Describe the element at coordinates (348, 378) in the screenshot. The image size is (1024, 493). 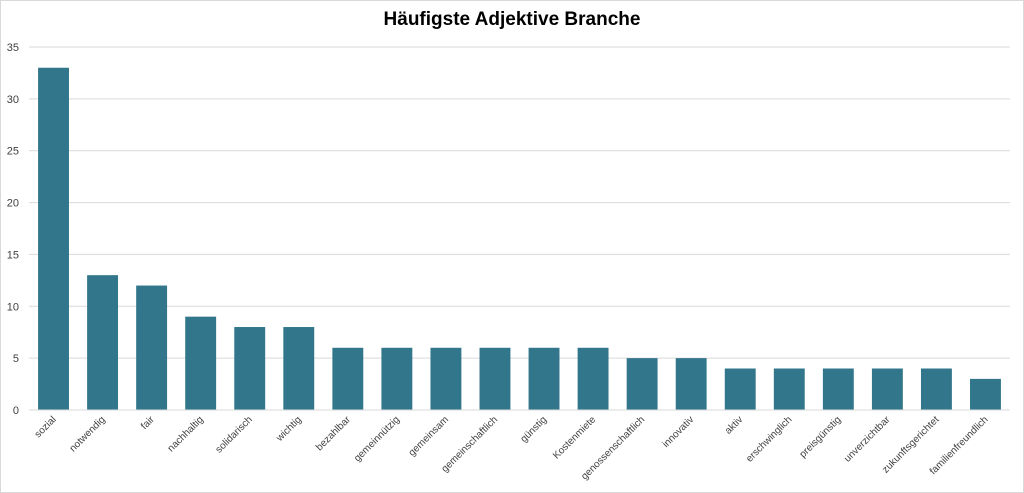
I see `bar-bezahlbar` at that location.